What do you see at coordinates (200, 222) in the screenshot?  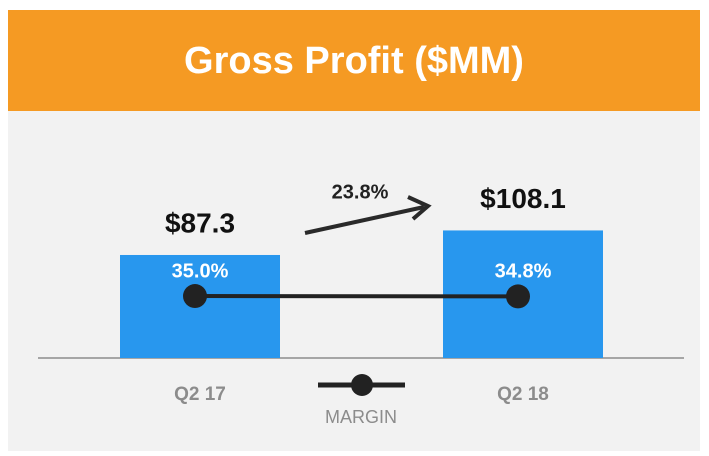 I see `value-label: $87.3` at bounding box center [200, 222].